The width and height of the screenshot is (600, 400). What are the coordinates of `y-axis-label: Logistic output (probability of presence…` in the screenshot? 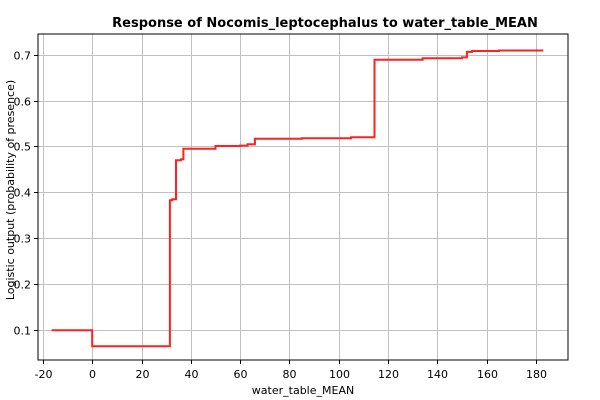 It's located at (10, 190).